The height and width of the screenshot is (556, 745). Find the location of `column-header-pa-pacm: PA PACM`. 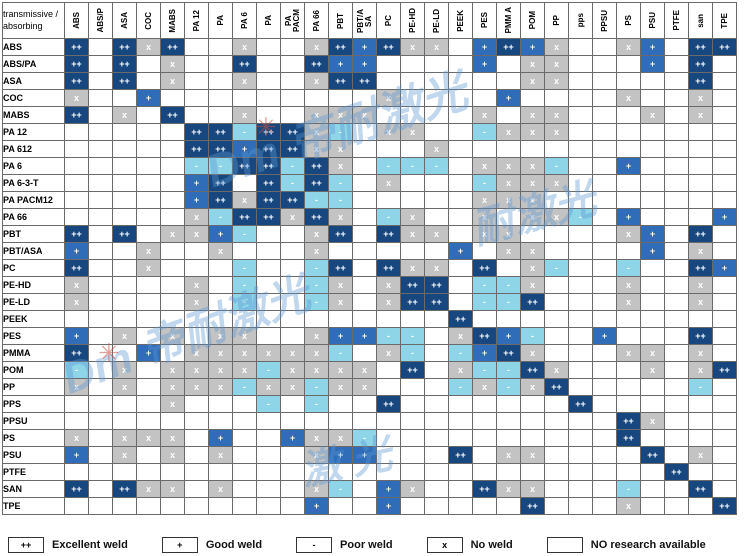

column-header-pa-pacm: PA PACM is located at coordinates (292, 20).